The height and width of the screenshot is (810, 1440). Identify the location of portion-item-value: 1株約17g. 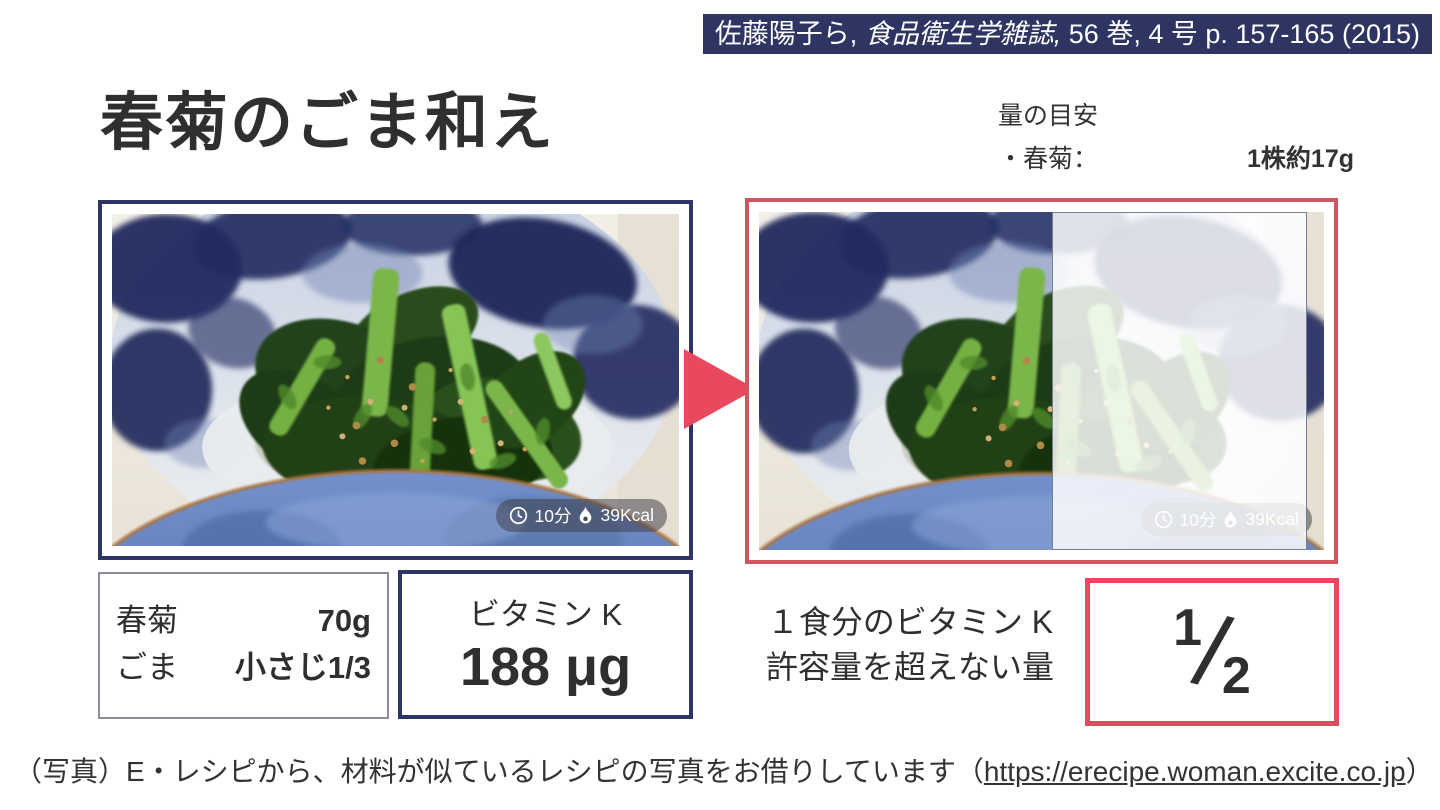
(1300, 159).